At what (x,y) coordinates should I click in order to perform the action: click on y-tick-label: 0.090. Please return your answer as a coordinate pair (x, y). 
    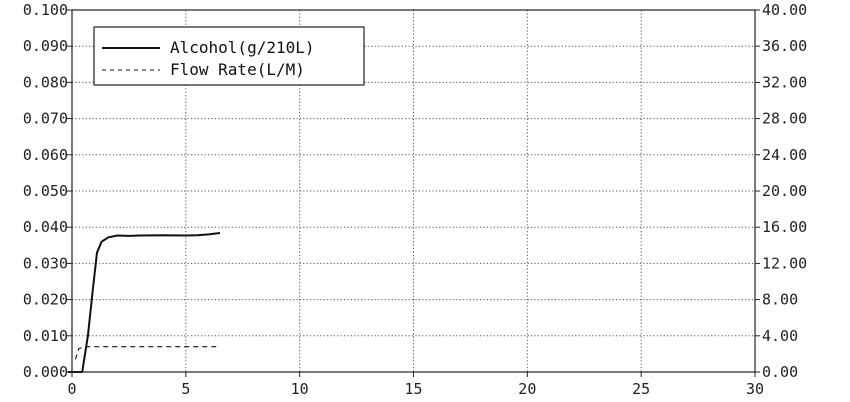
    Looking at the image, I should click on (45, 46).